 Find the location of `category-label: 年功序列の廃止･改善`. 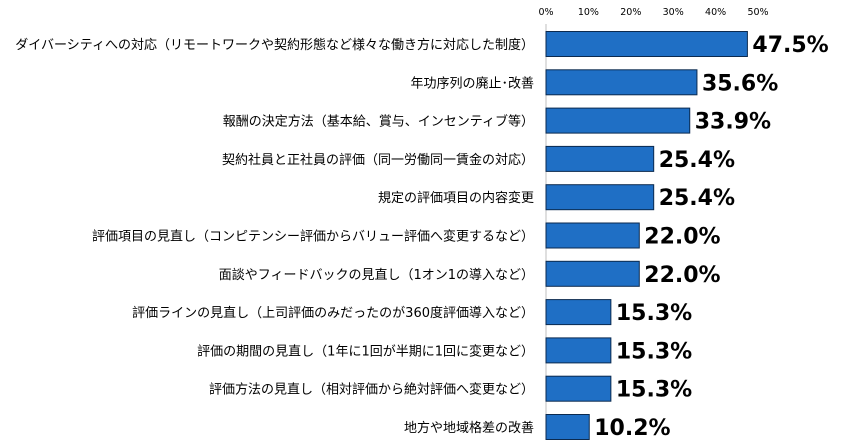

category-label: 年功序列の廃止･改善 is located at coordinates (472, 83).